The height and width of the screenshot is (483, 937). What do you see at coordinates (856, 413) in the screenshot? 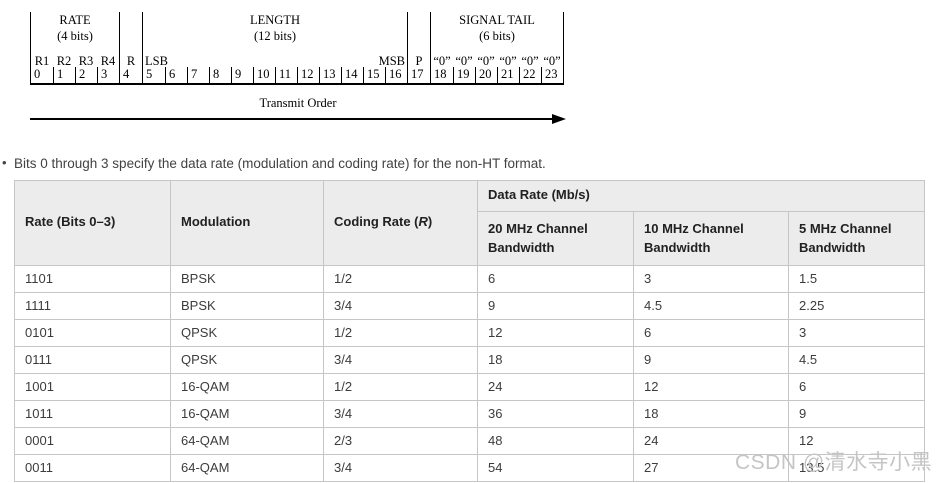
I see `mbps-5-cell: 9` at bounding box center [856, 413].